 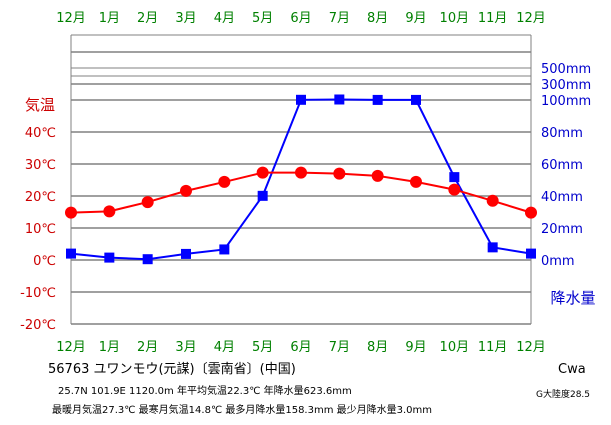 I want to click on month-label-top: 6月, so click(x=300, y=18).